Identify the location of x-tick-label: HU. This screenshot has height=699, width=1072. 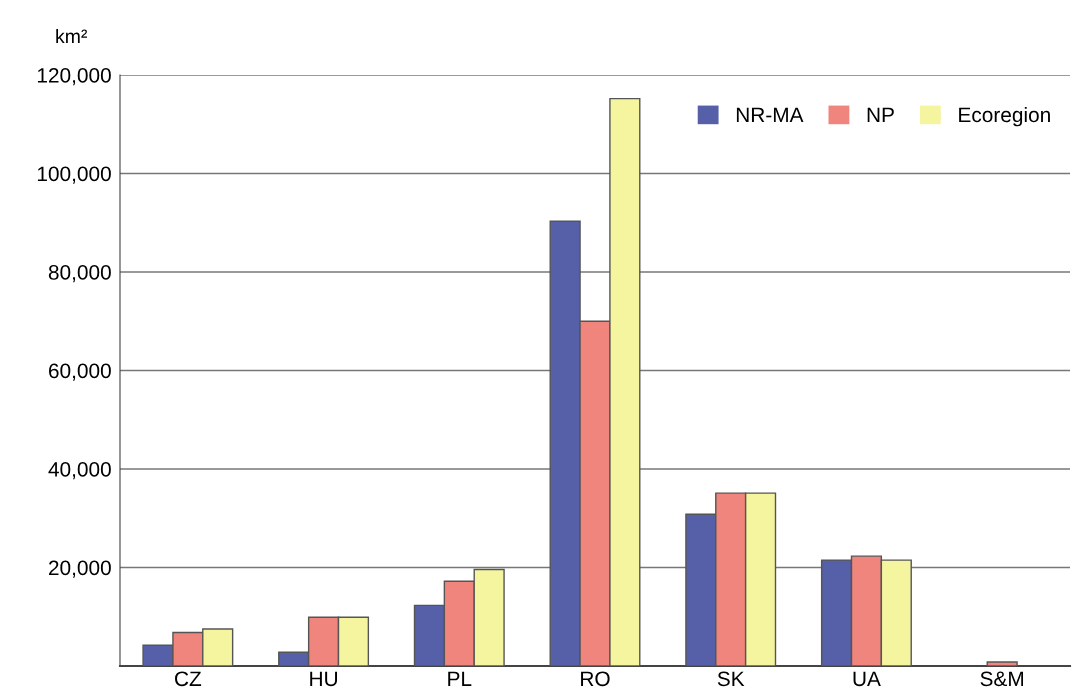
(324, 679).